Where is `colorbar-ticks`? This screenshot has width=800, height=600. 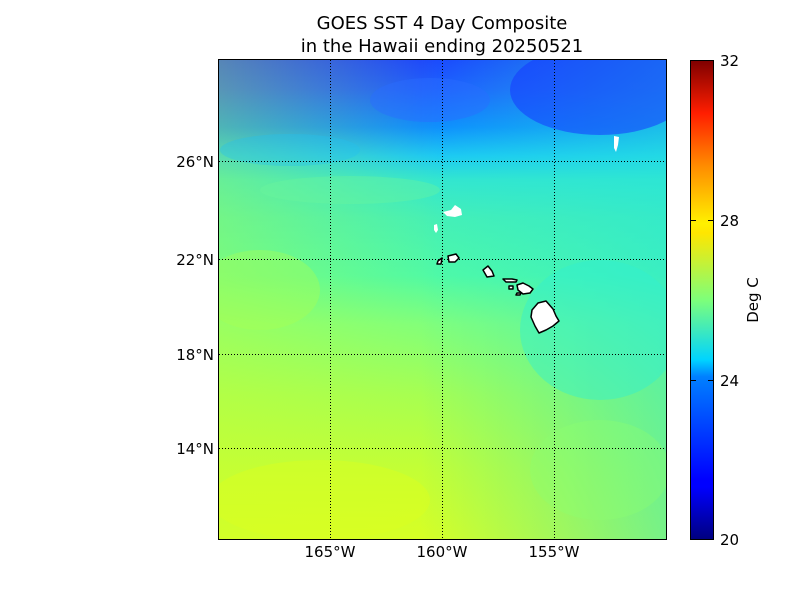 colorbar-ticks is located at coordinates (702, 300).